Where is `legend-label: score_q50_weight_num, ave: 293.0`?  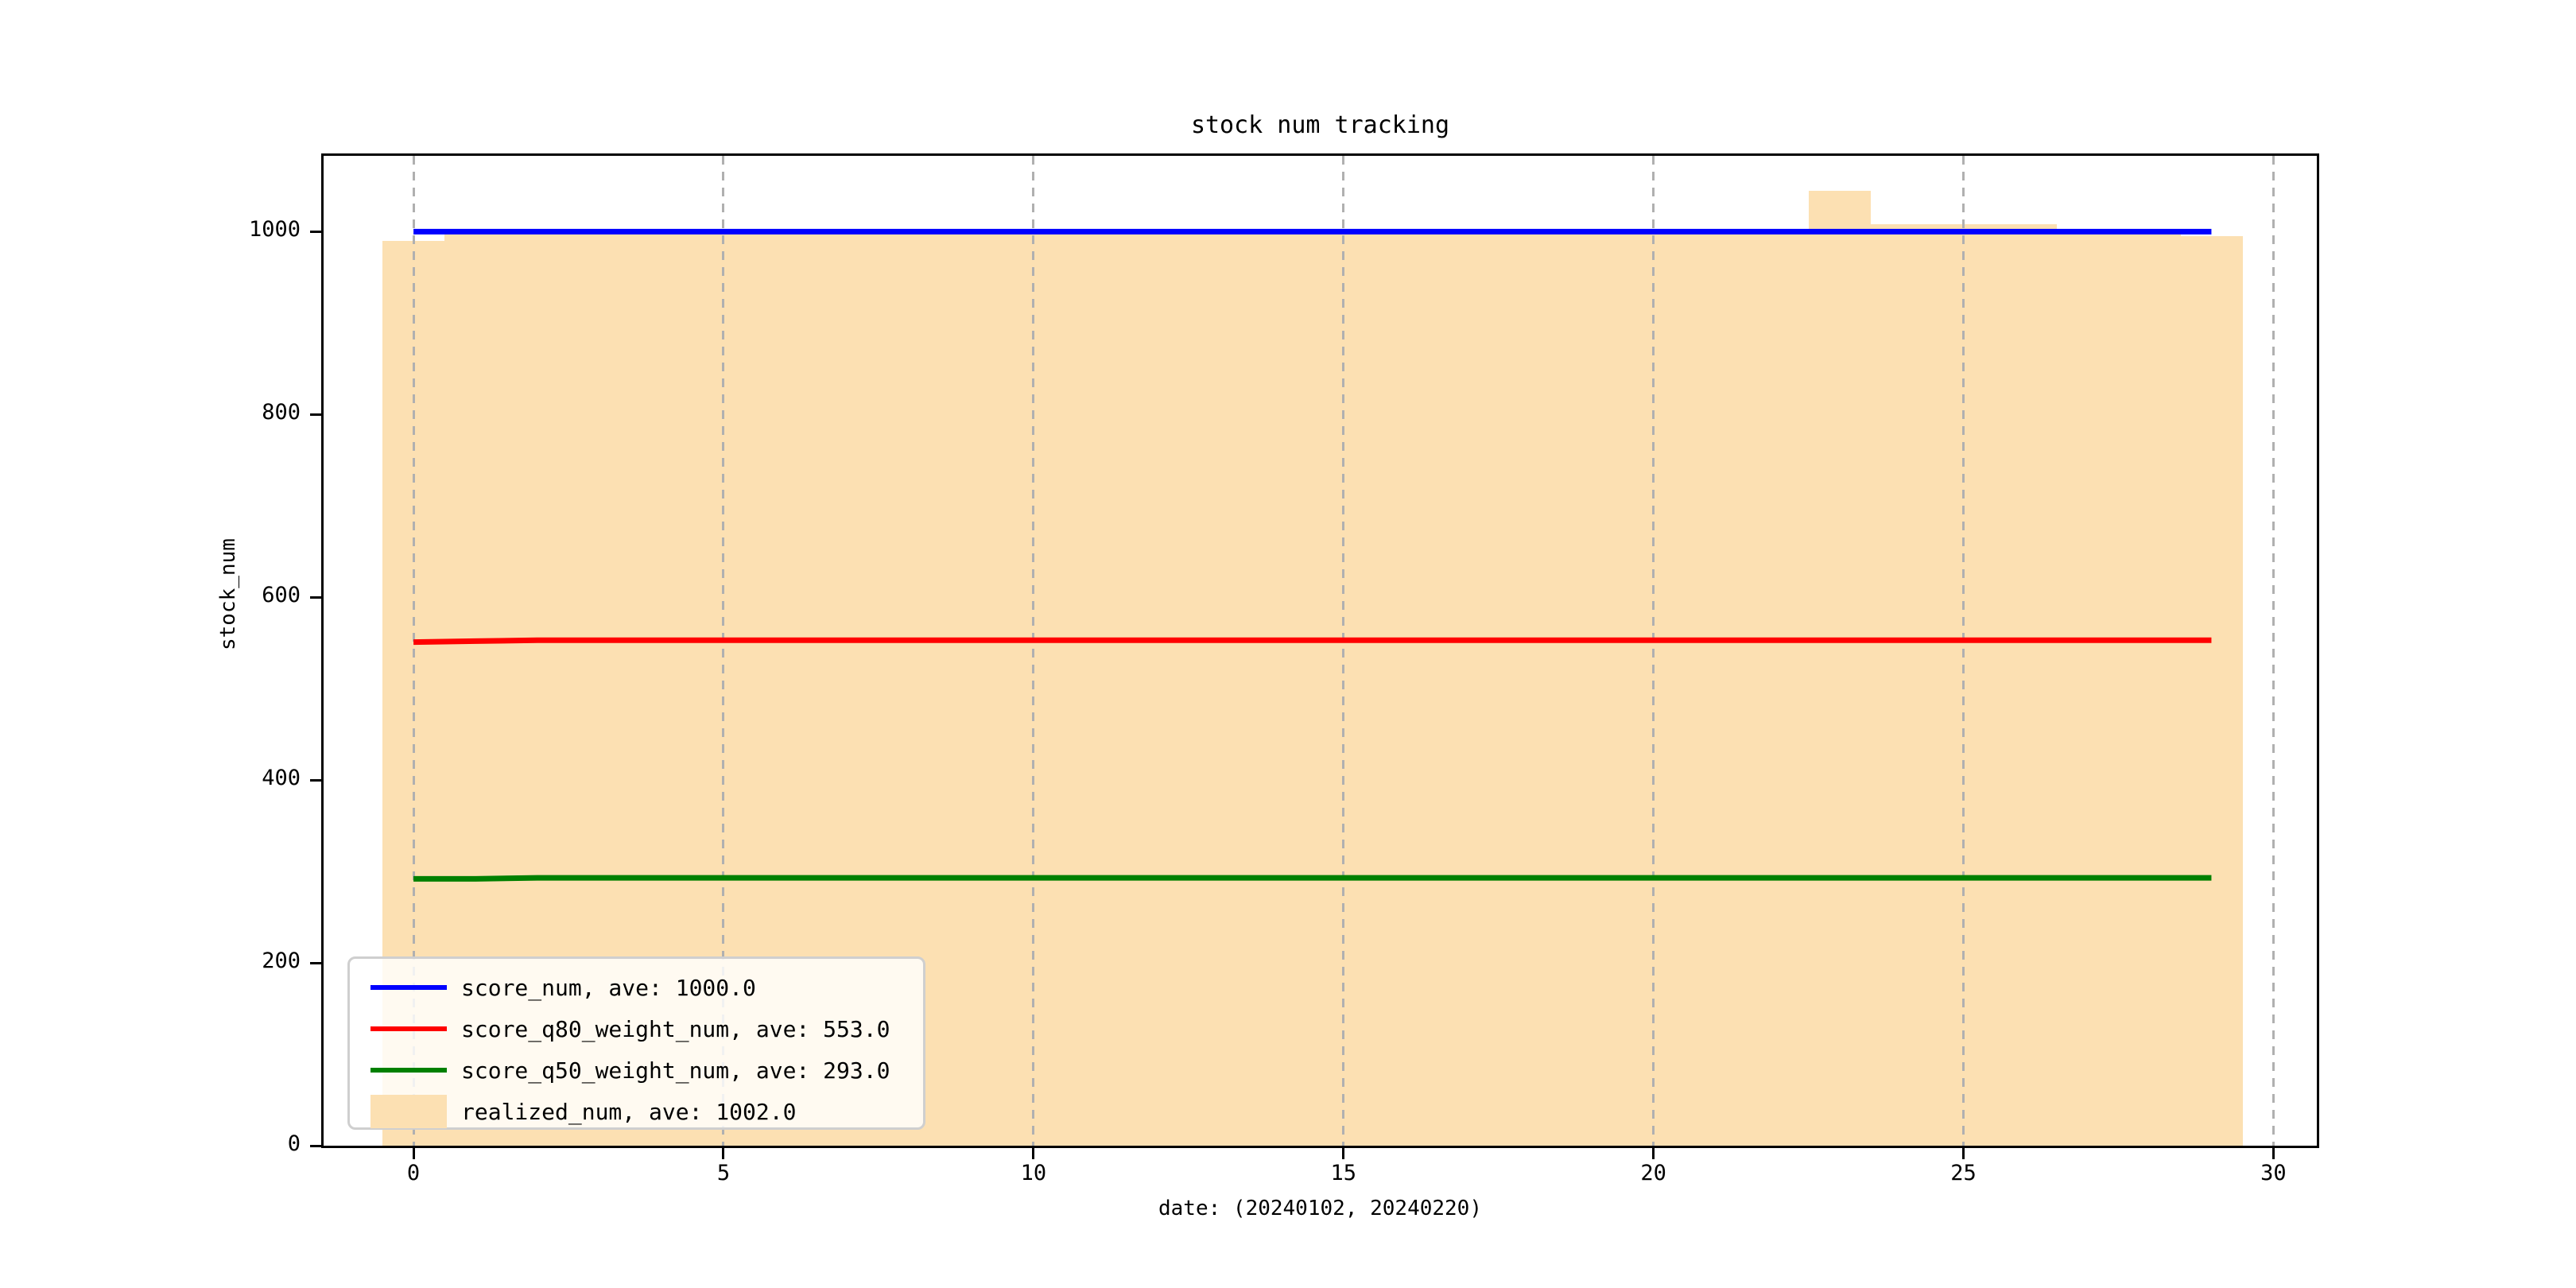
legend-label: score_q50_weight_num, ave: 293.0 is located at coordinates (675, 1070).